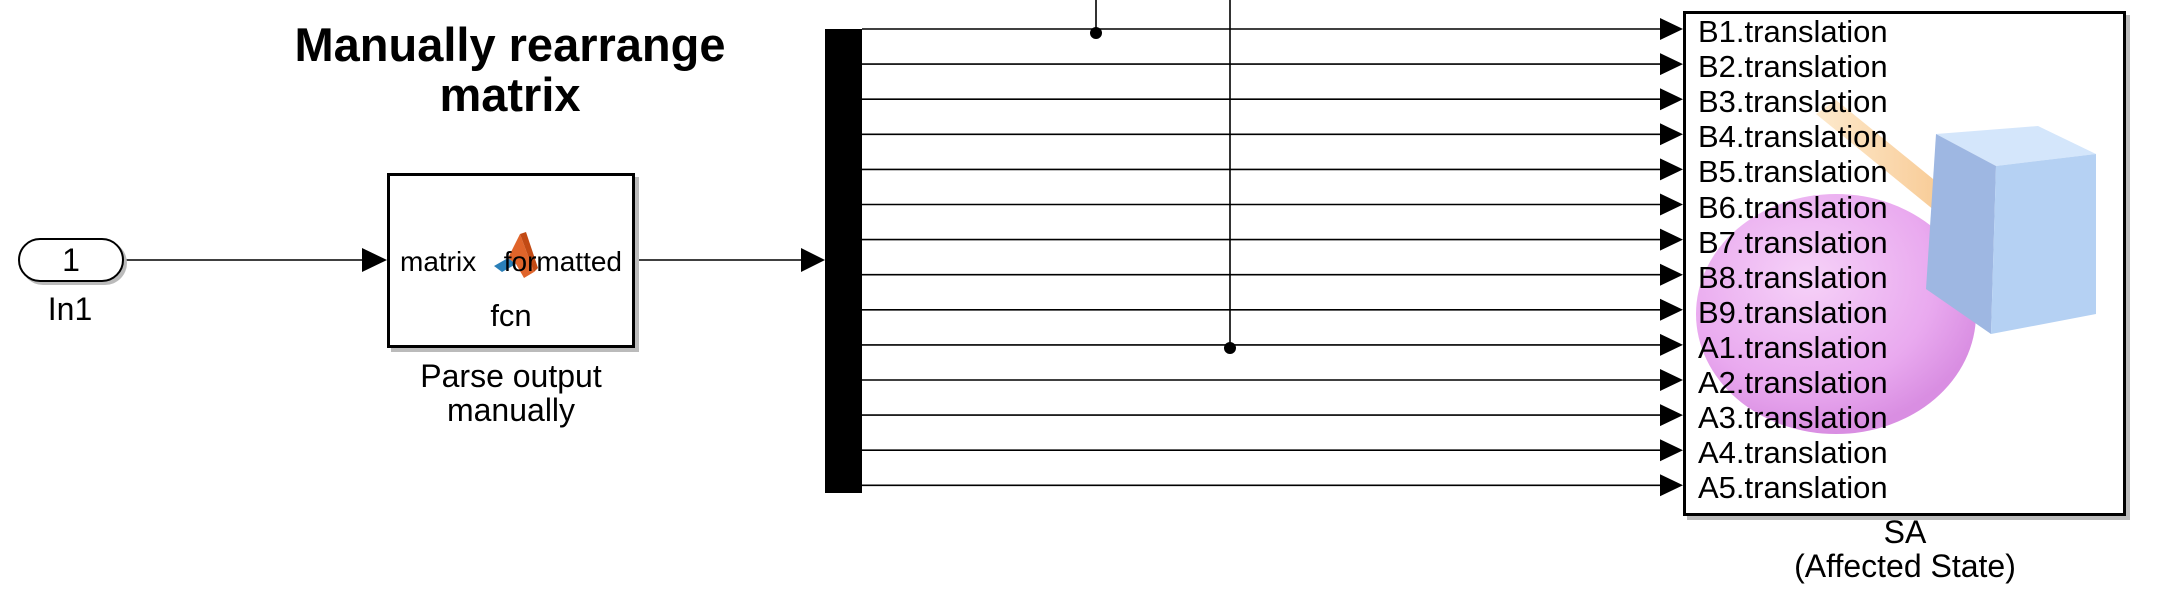  Describe the element at coordinates (1793, 137) in the screenshot. I see `subsystem-input-port-label: B4.translation` at that location.